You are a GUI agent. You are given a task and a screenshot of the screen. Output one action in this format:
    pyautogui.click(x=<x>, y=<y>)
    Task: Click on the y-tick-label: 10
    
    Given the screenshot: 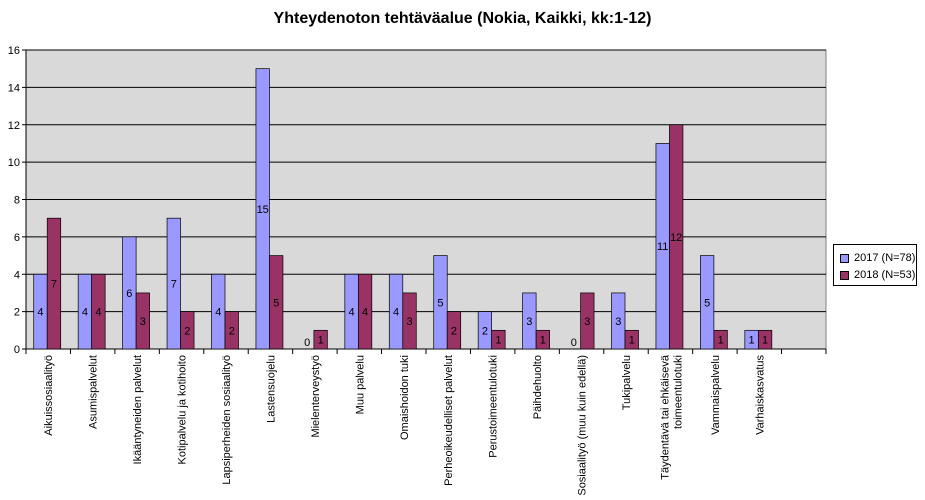 What is the action you would take?
    pyautogui.click(x=14, y=163)
    